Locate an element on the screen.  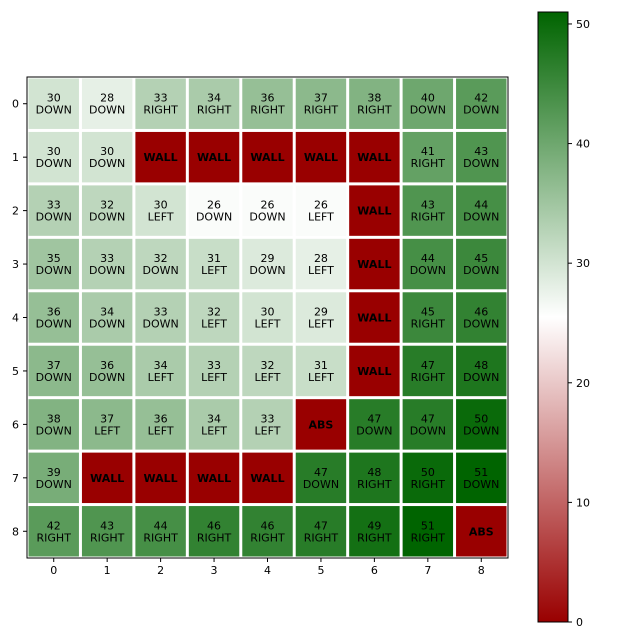
x-tick-label: 2 is located at coordinates (160, 570).